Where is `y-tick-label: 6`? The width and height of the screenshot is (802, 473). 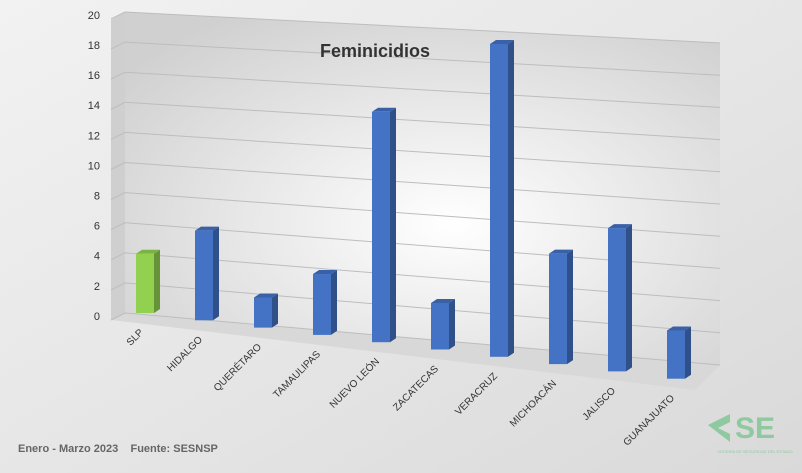
y-tick-label: 6 is located at coordinates (97, 227).